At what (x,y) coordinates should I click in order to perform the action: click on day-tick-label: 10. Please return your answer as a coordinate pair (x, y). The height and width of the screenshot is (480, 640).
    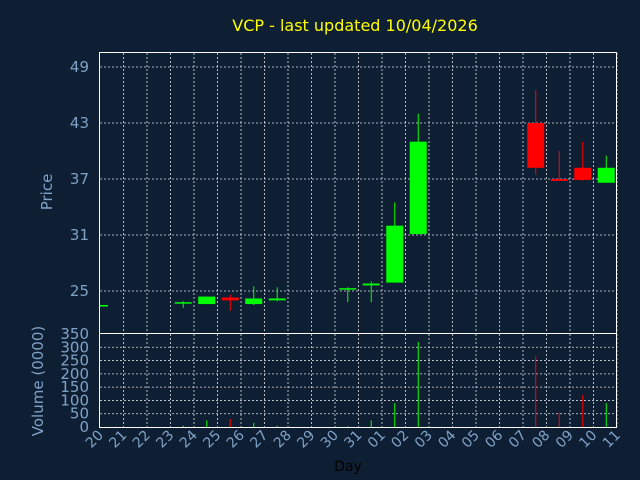
    Looking at the image, I should click on (588, 440).